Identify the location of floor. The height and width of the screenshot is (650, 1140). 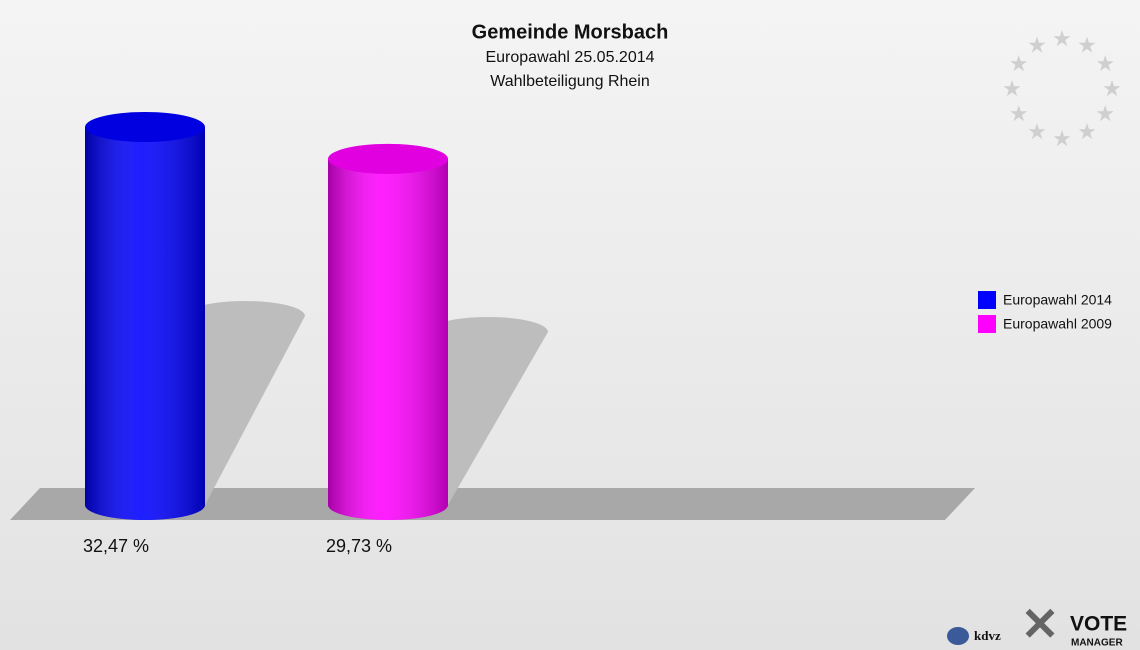
(492, 504).